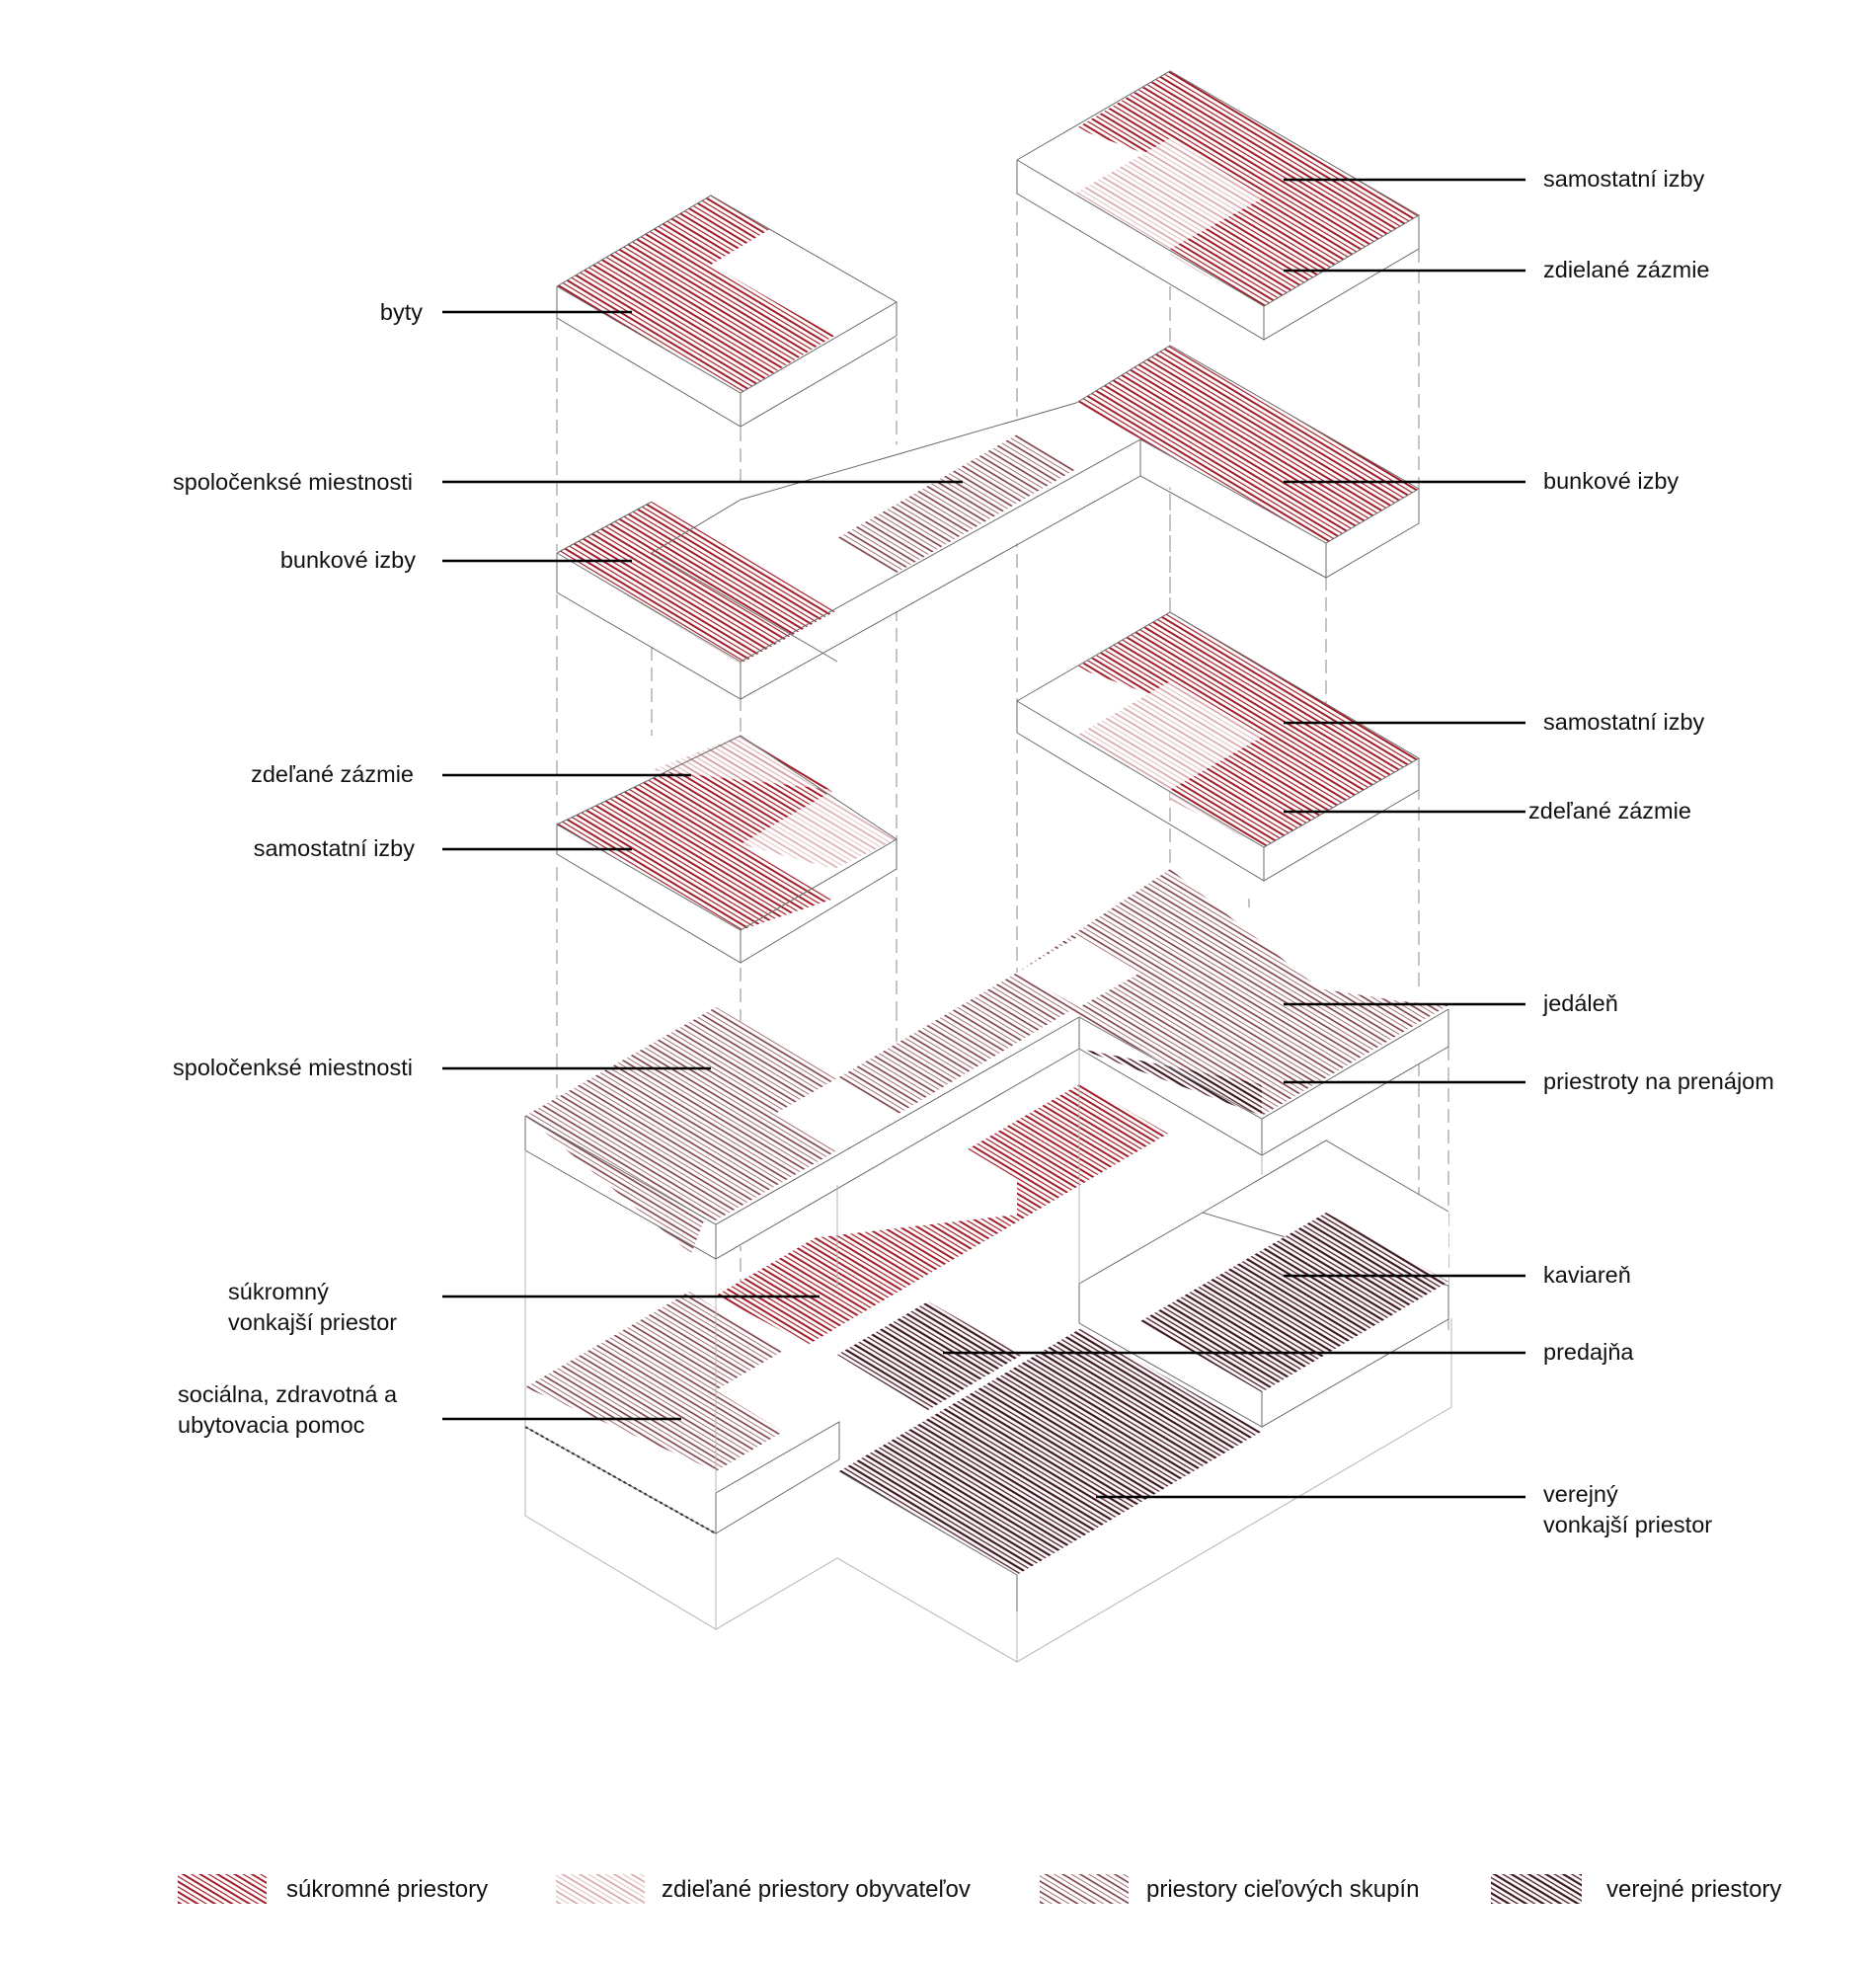 The image size is (1876, 1965). What do you see at coordinates (348, 560) in the screenshot?
I see `callout-bunkove-1: bunkové izby` at bounding box center [348, 560].